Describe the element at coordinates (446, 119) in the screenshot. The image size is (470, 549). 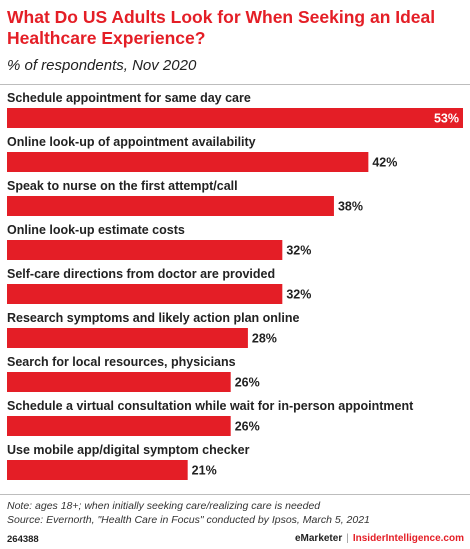
I see `value-label: 53%` at that location.